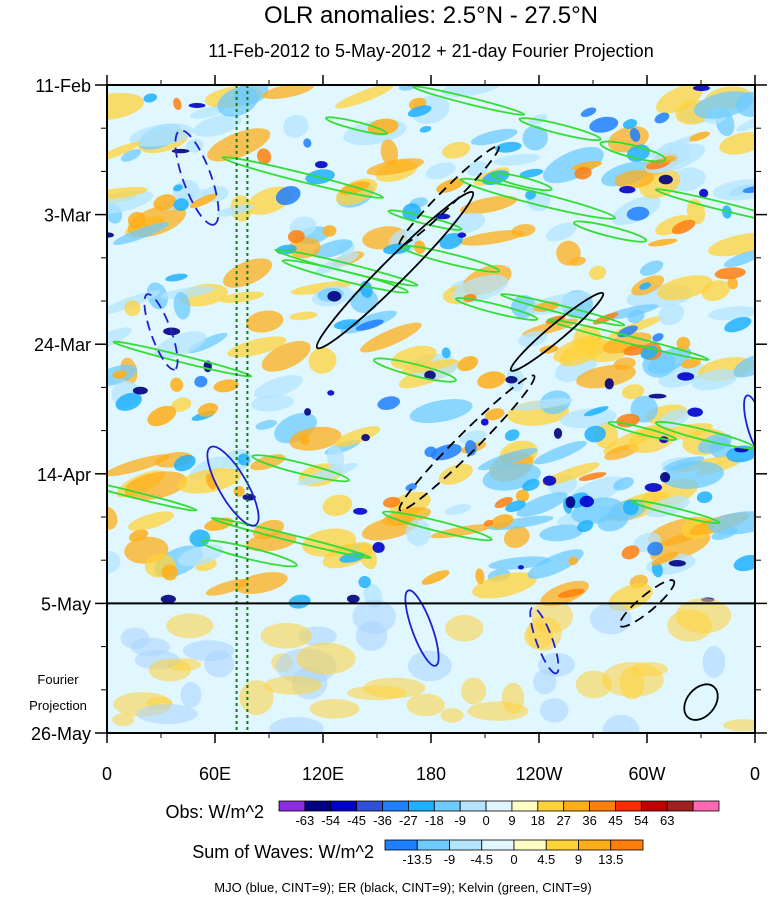 This screenshot has height=899, width=774. What do you see at coordinates (641, 820) in the screenshot?
I see `obs-colorbar-level-label: 54` at bounding box center [641, 820].